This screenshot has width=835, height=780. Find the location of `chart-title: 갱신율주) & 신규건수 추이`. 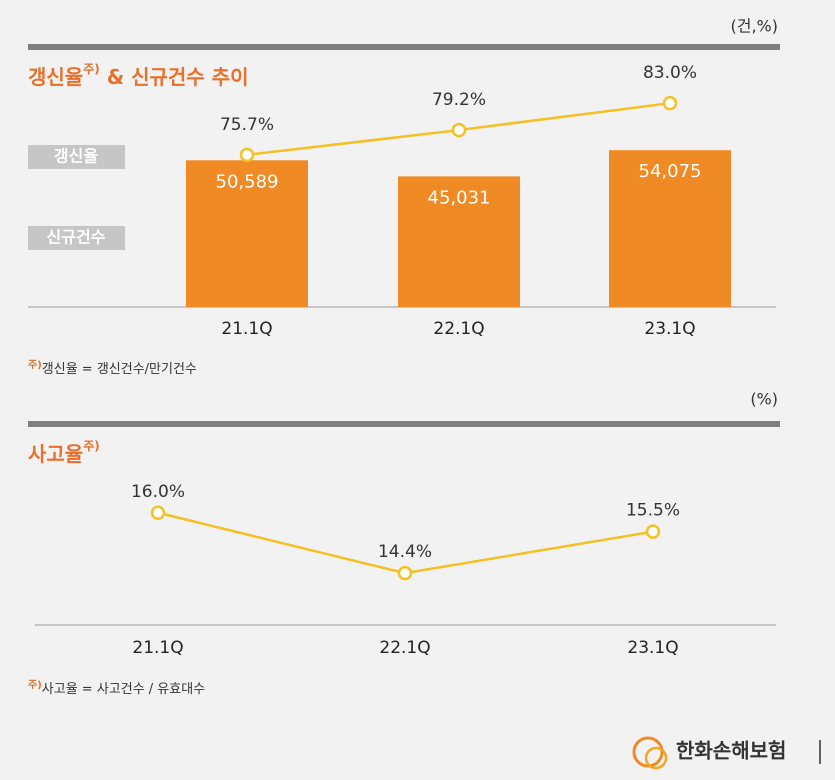

chart-title: 갱신율주) & 신규건수 추이 is located at coordinates (138, 75).